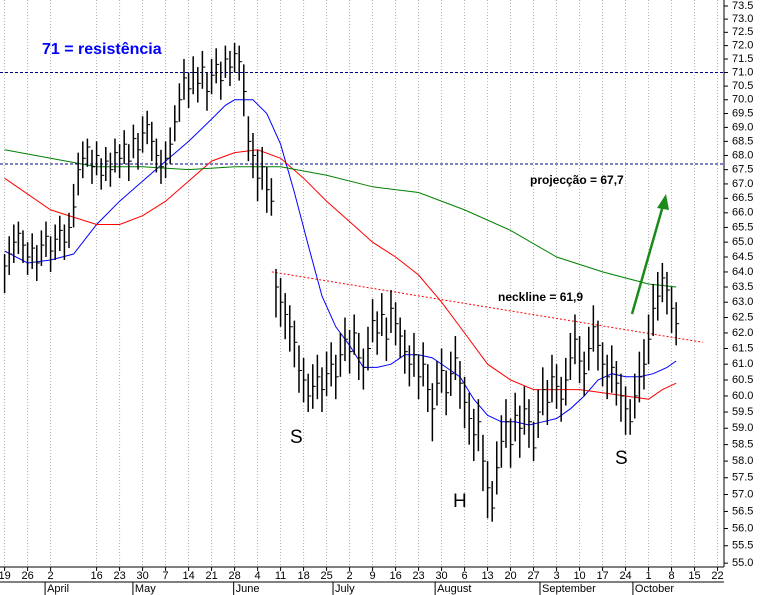  What do you see at coordinates (742, 445) in the screenshot?
I see `y-tick-label: 58.5` at bounding box center [742, 445].